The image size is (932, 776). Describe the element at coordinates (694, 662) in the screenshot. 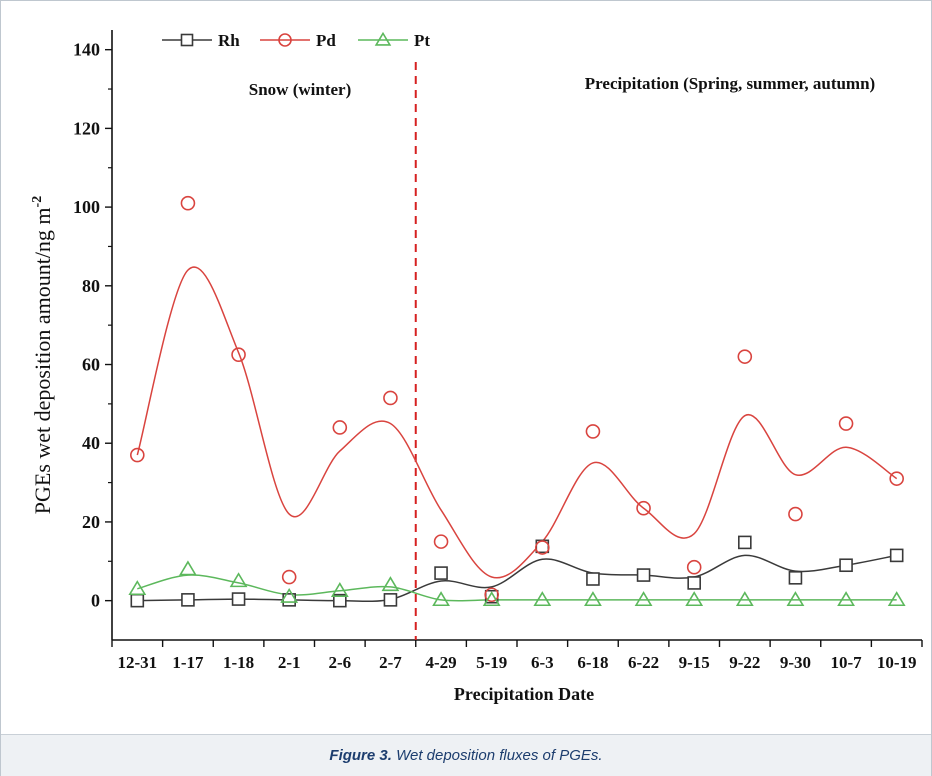

I see `x-tick-label: 9-15` at that location.